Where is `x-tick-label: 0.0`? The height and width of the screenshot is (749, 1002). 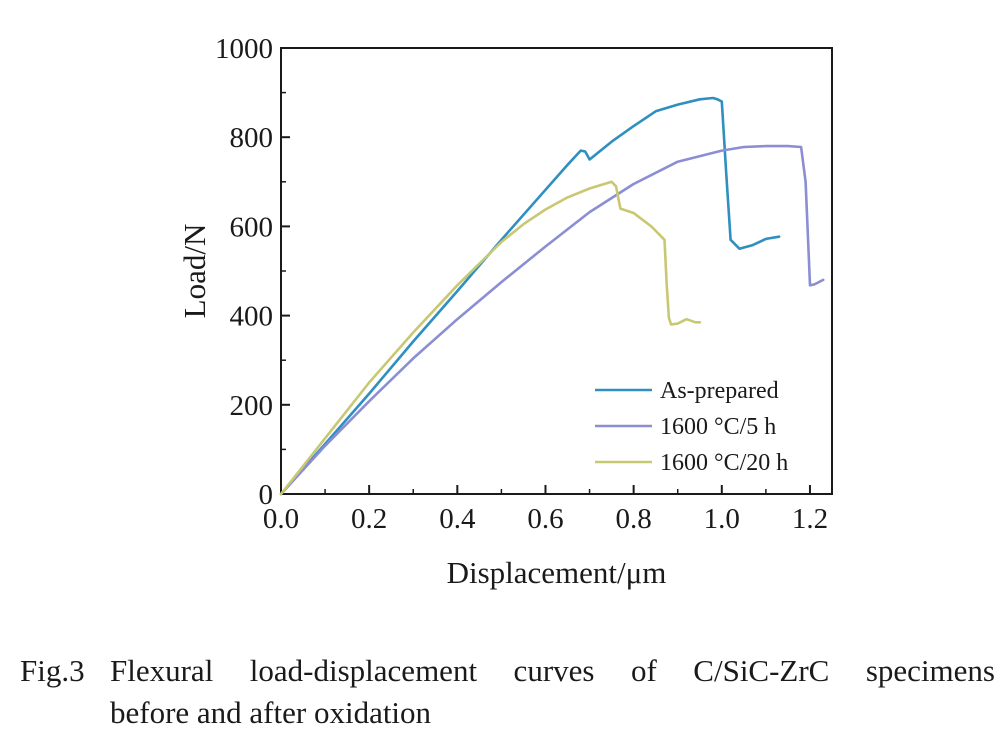 x-tick-label: 0.0 is located at coordinates (281, 519).